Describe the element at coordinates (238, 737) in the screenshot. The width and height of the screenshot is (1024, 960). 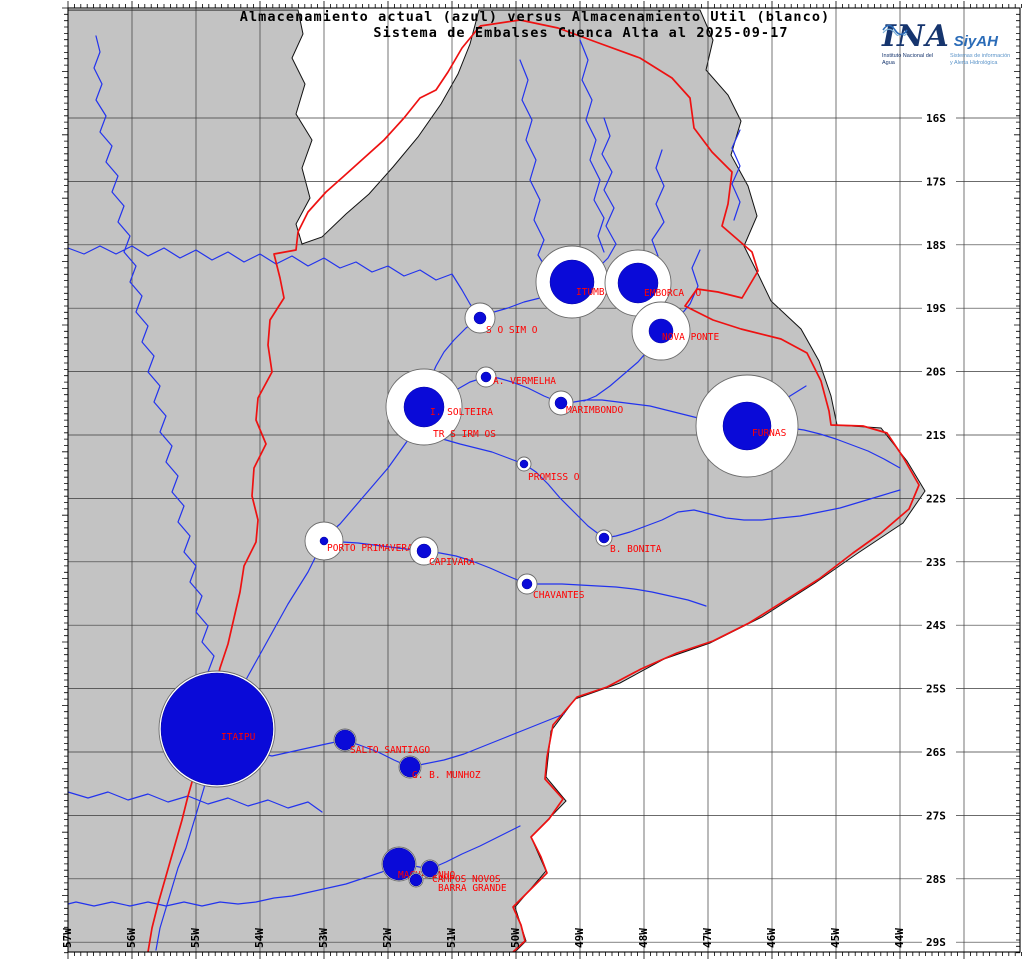
I see `reservoir-label-itaipu: ITAIPU` at that location.